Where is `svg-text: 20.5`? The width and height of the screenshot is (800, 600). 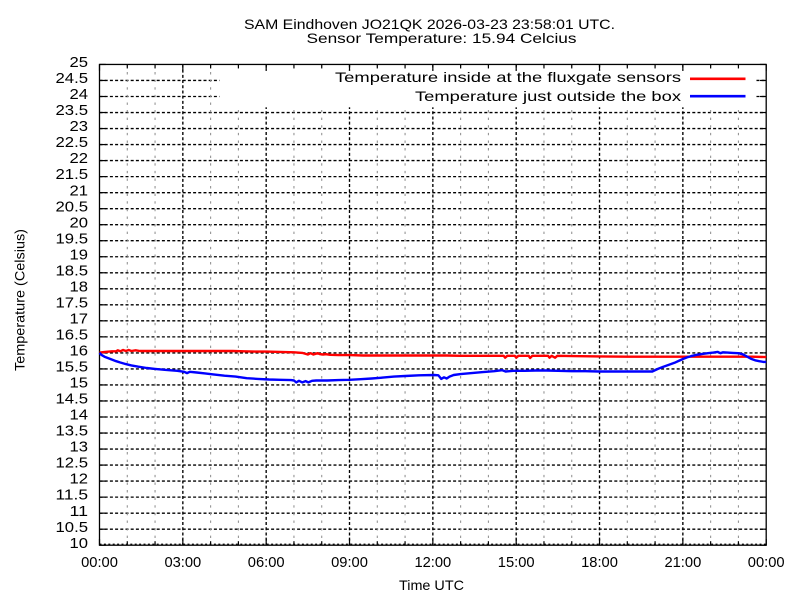
svg-text: 20.5 is located at coordinates (72, 206).